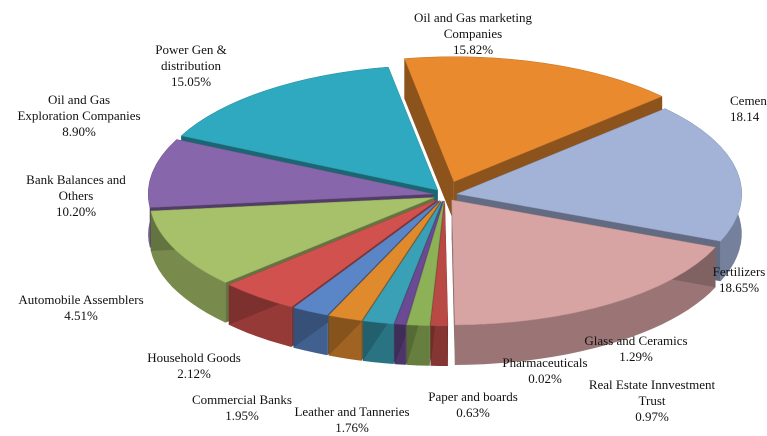  Describe the element at coordinates (473, 405) in the screenshot. I see `label-paper: Paper and boards0.63%` at that location.